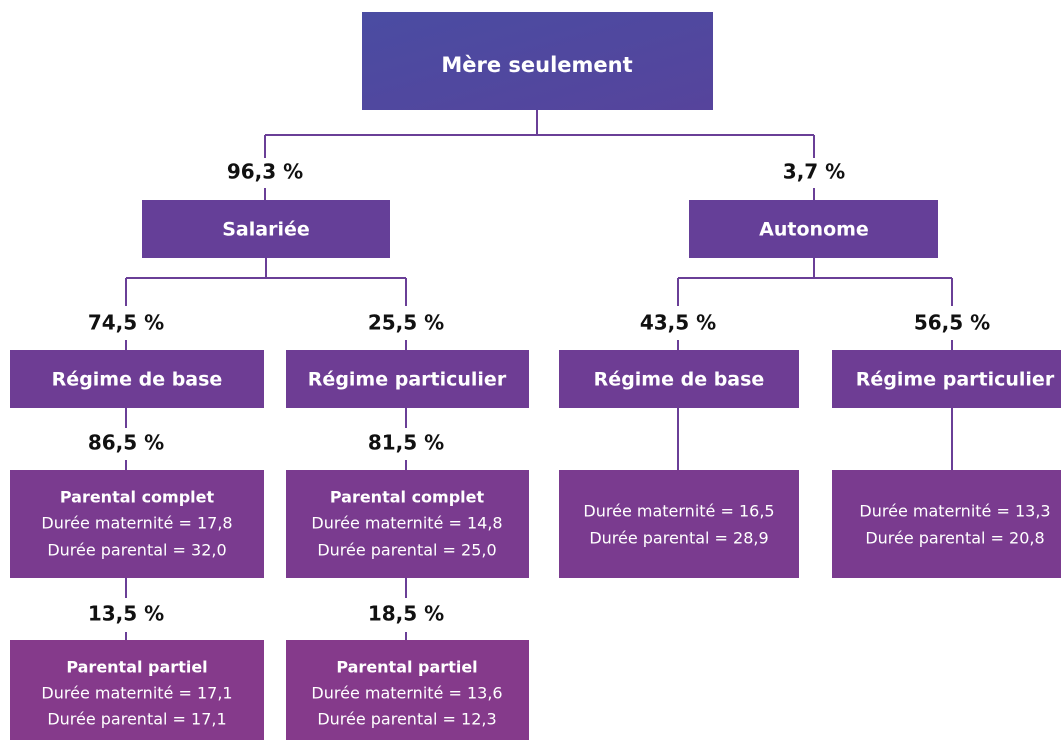  I want to click on node-line: Durée parental = 28,9, so click(678, 538).